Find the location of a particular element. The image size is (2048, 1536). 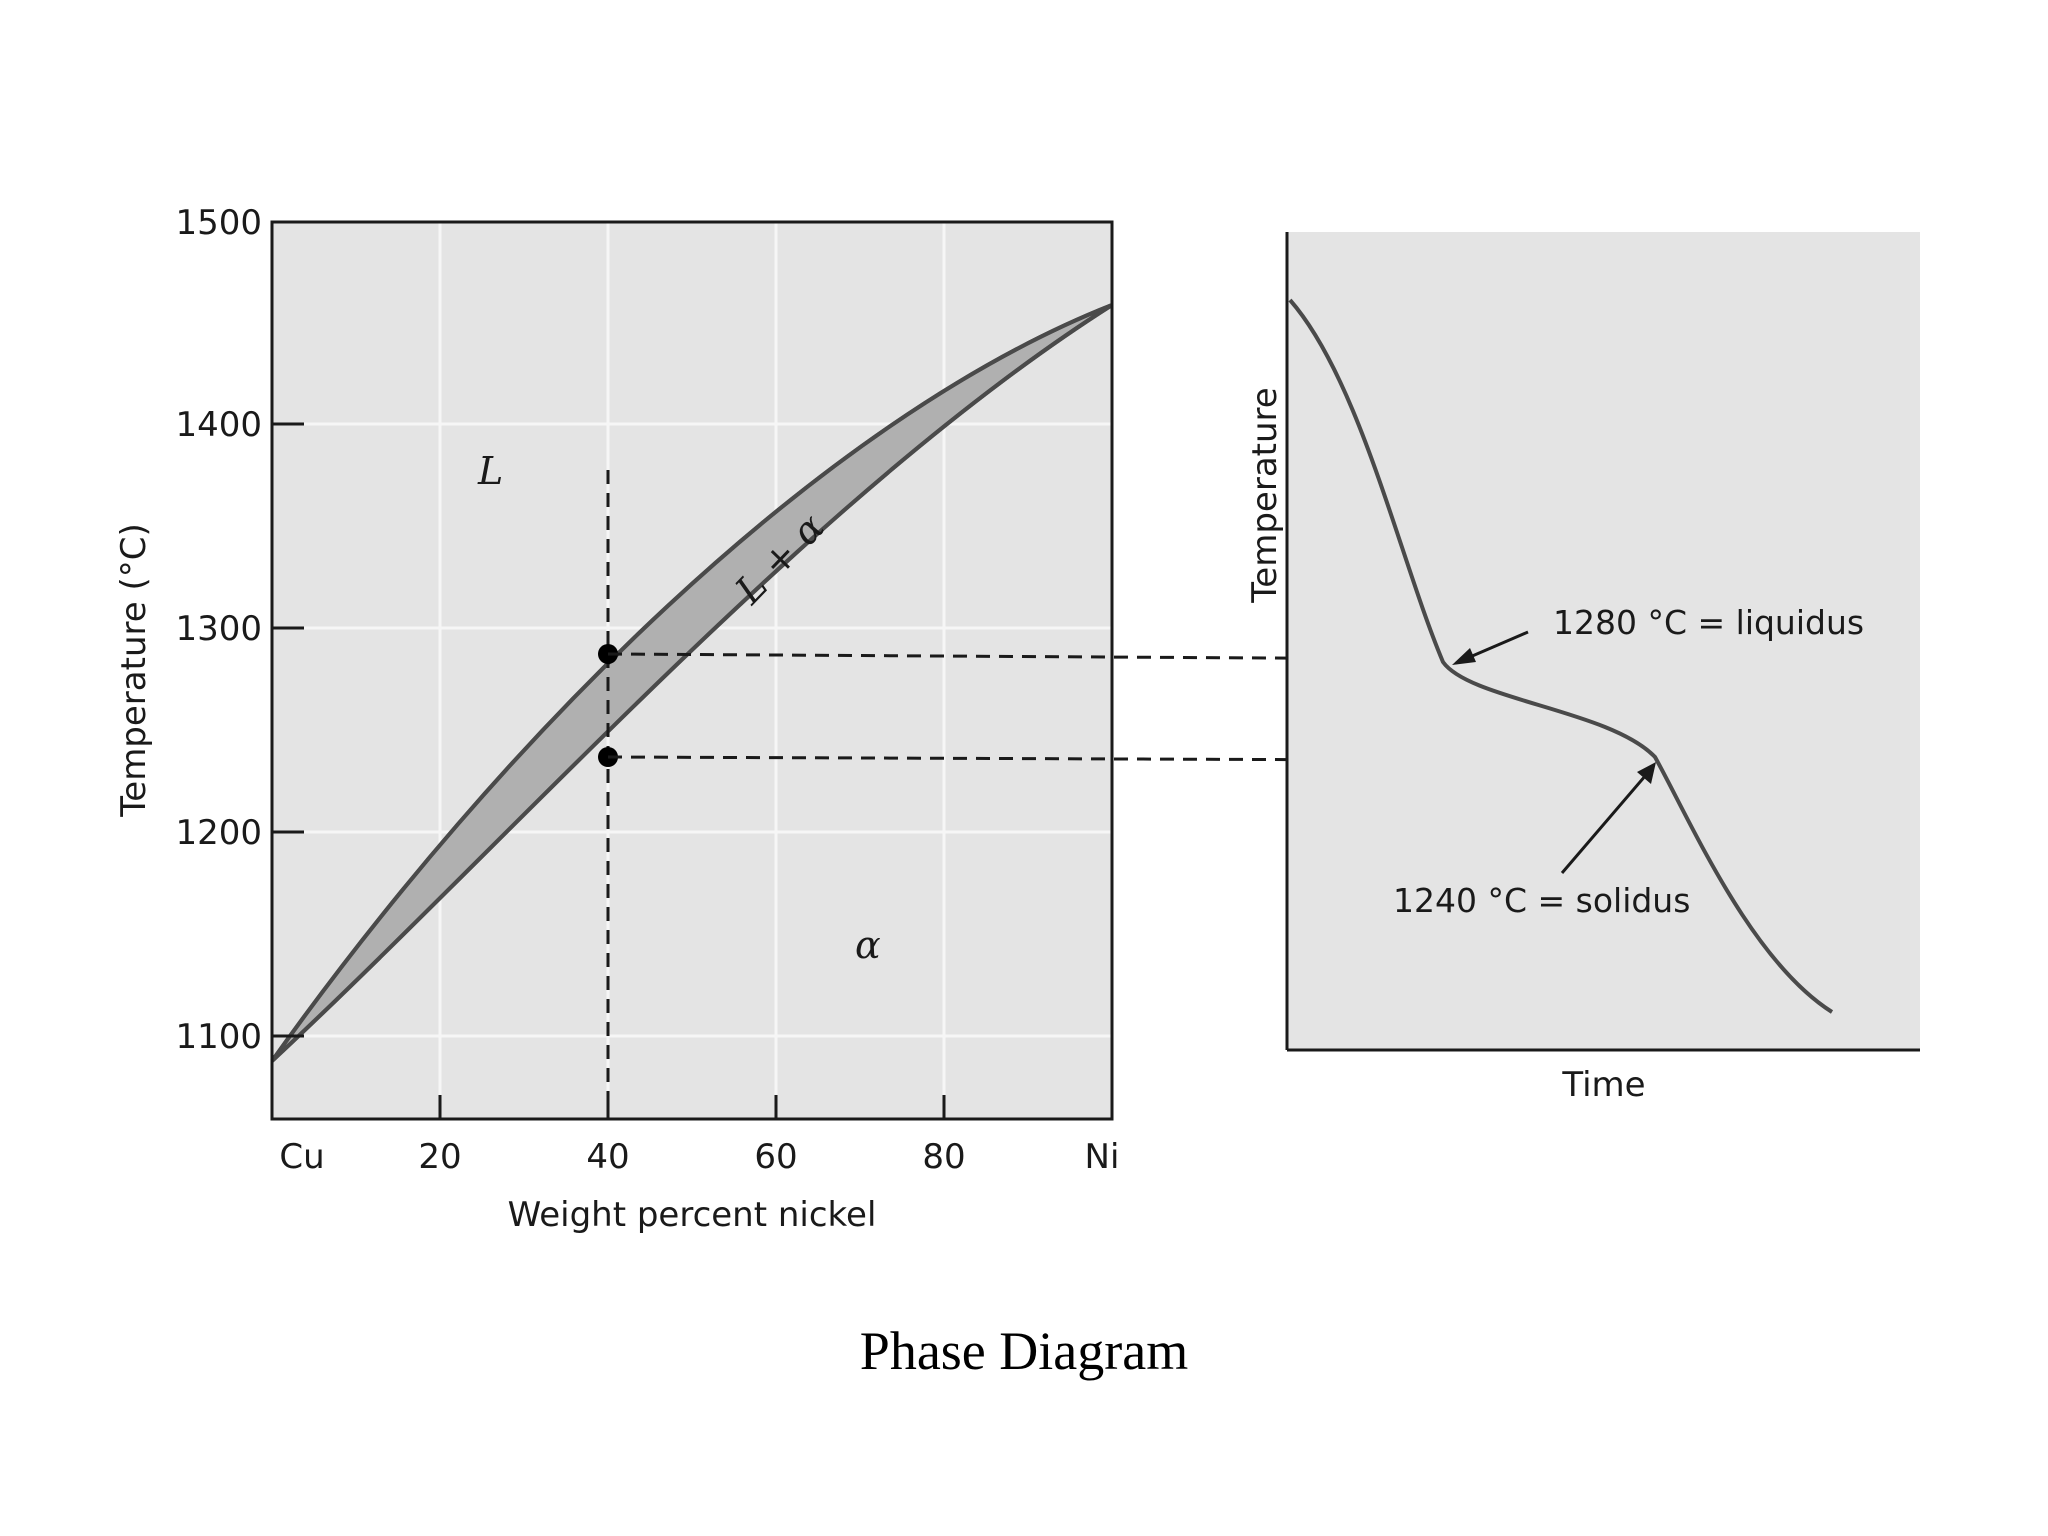

solidus-arrow is located at coordinates (1607, 820).